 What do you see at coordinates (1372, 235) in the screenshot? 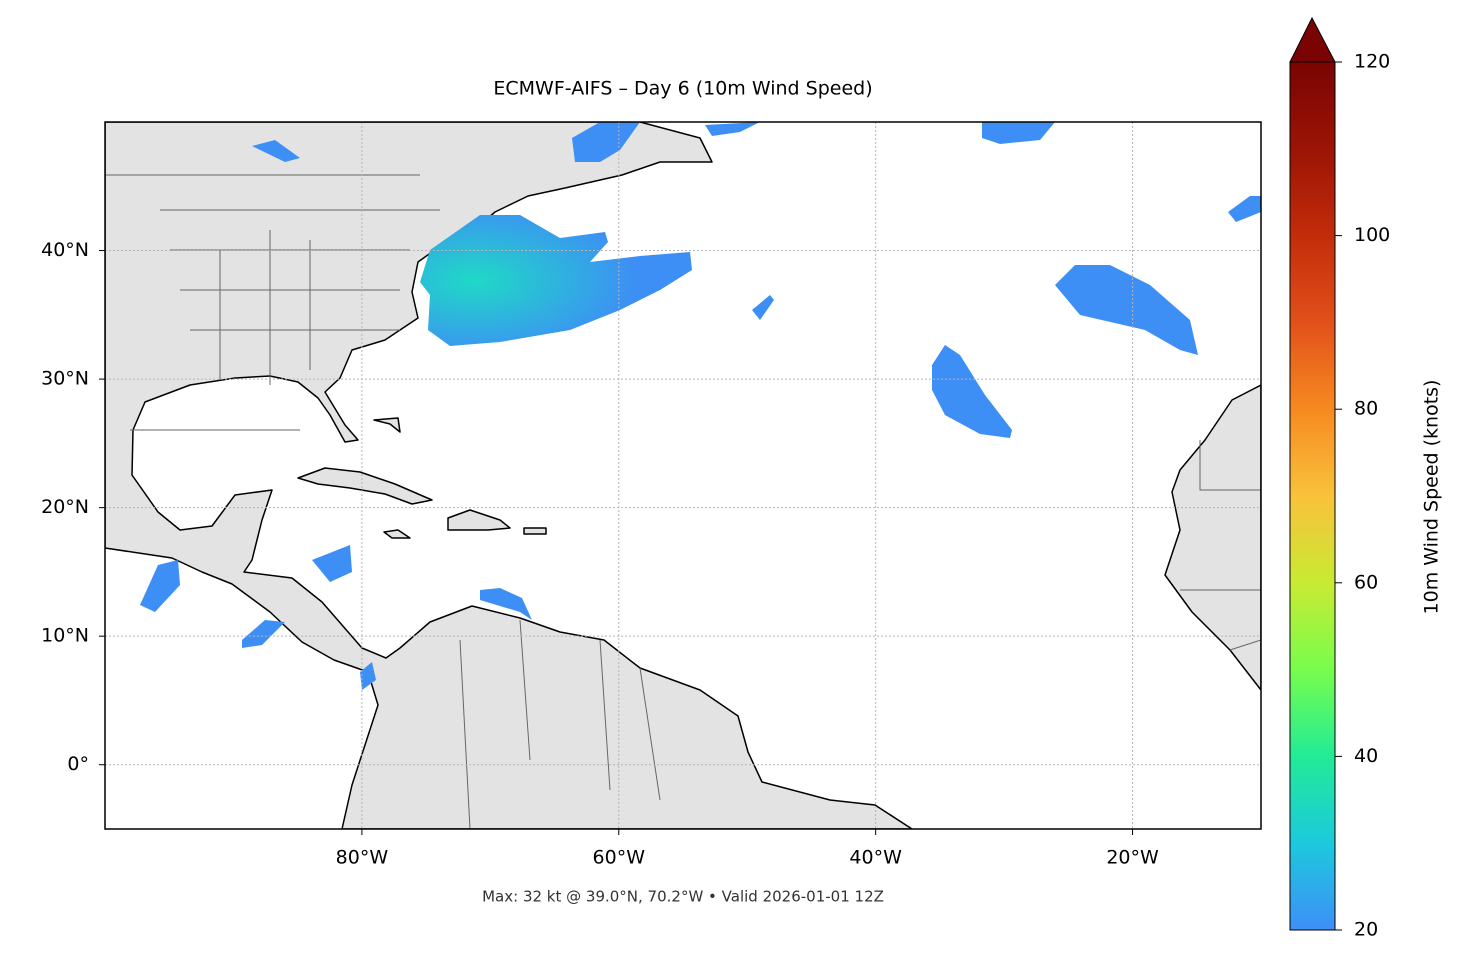
I see `colorbar-tick-label: 100` at bounding box center [1372, 235].